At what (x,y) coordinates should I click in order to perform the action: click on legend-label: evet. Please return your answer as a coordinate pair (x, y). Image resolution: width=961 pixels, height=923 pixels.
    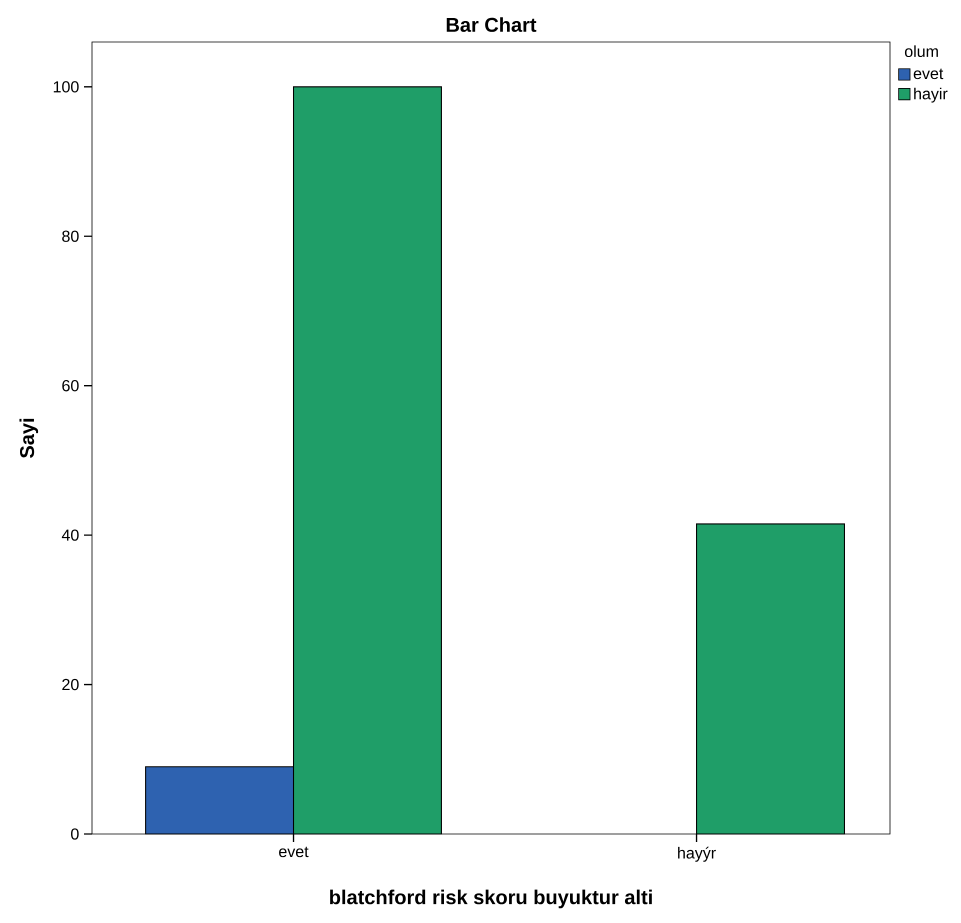
    Looking at the image, I should click on (929, 74).